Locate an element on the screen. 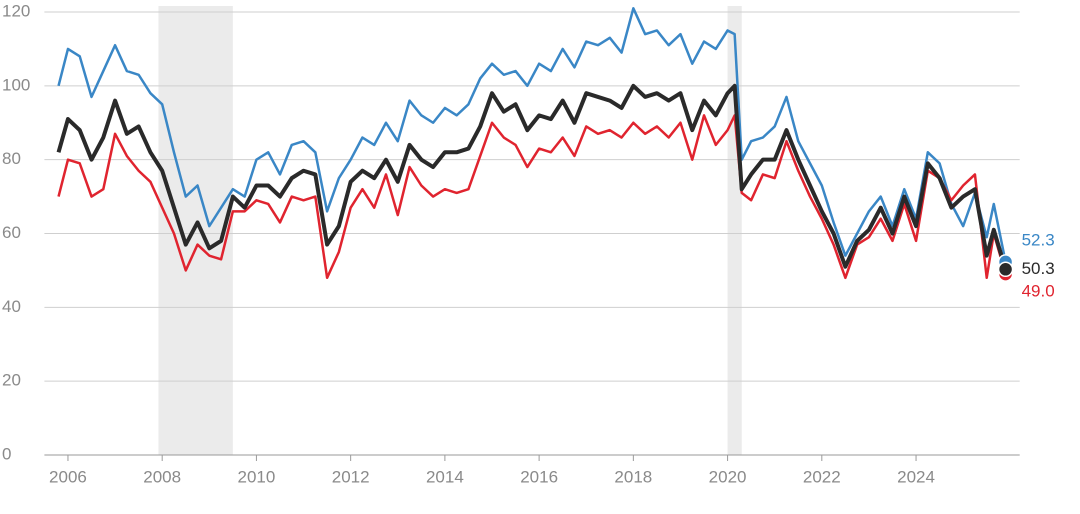 This screenshot has width=1080, height=514. end-label: 52.3 is located at coordinates (1038, 239).